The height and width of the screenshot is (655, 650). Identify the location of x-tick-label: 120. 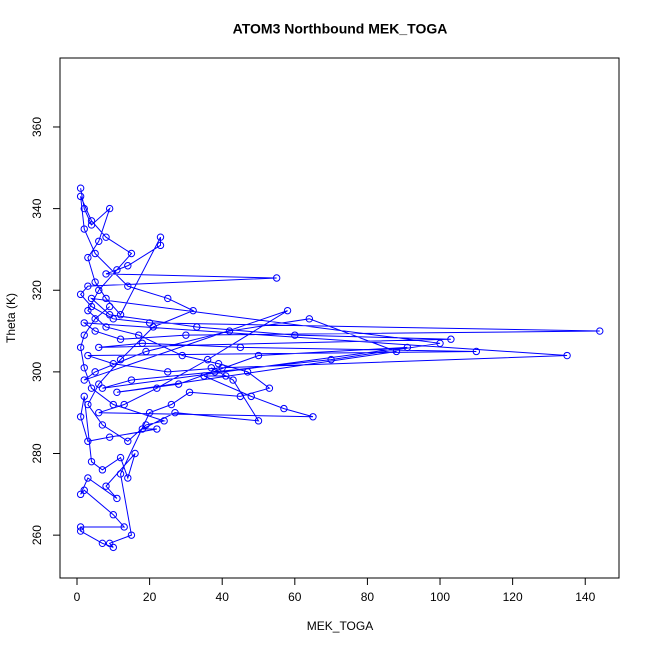
(513, 597).